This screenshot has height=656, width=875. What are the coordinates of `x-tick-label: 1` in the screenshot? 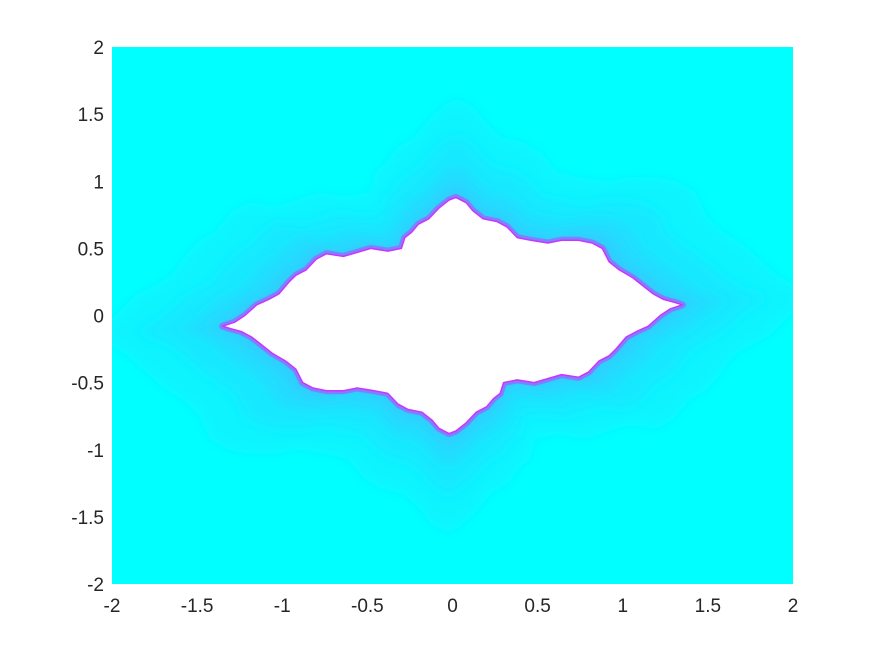 It's located at (622, 606).